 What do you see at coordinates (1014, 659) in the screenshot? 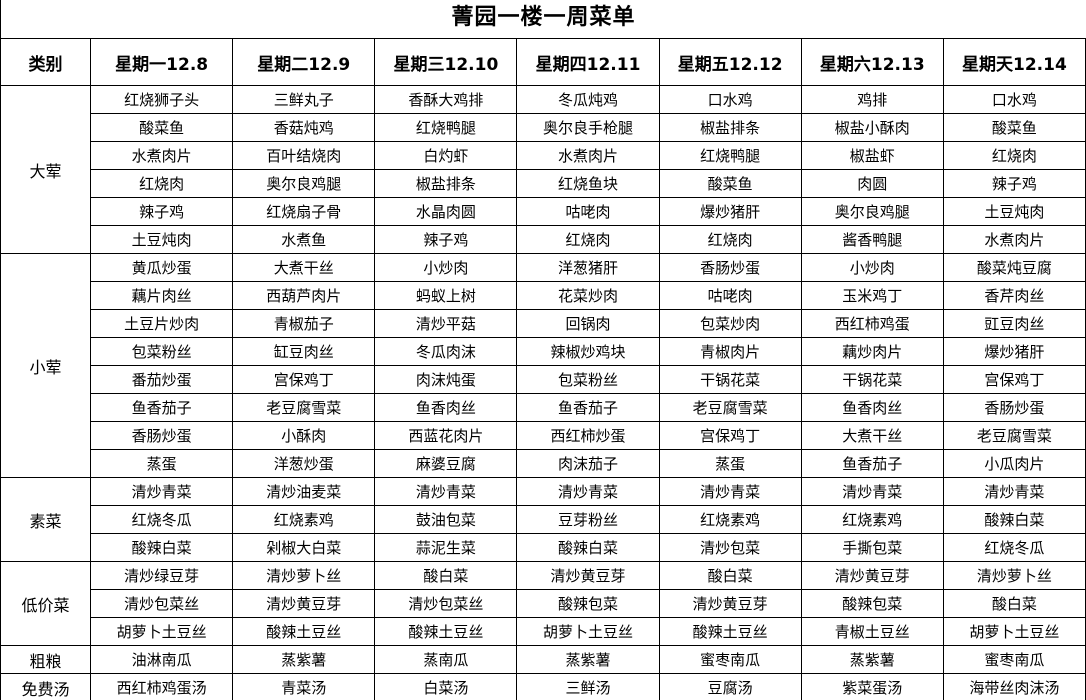
I see `dish-cell: 蜜枣南瓜` at bounding box center [1014, 659].